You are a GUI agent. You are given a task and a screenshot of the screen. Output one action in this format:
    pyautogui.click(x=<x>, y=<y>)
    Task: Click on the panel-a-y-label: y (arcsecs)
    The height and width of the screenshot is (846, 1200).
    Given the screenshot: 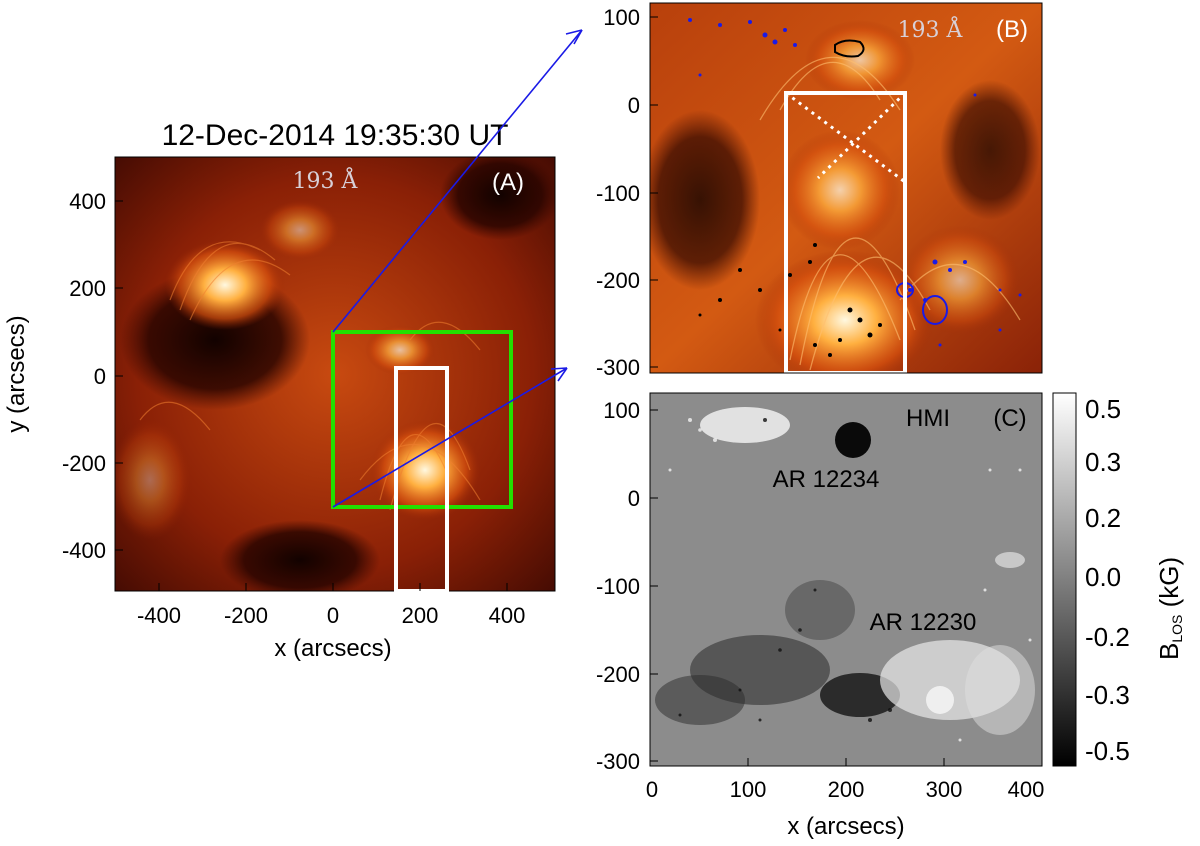 What is the action you would take?
    pyautogui.click(x=16, y=373)
    